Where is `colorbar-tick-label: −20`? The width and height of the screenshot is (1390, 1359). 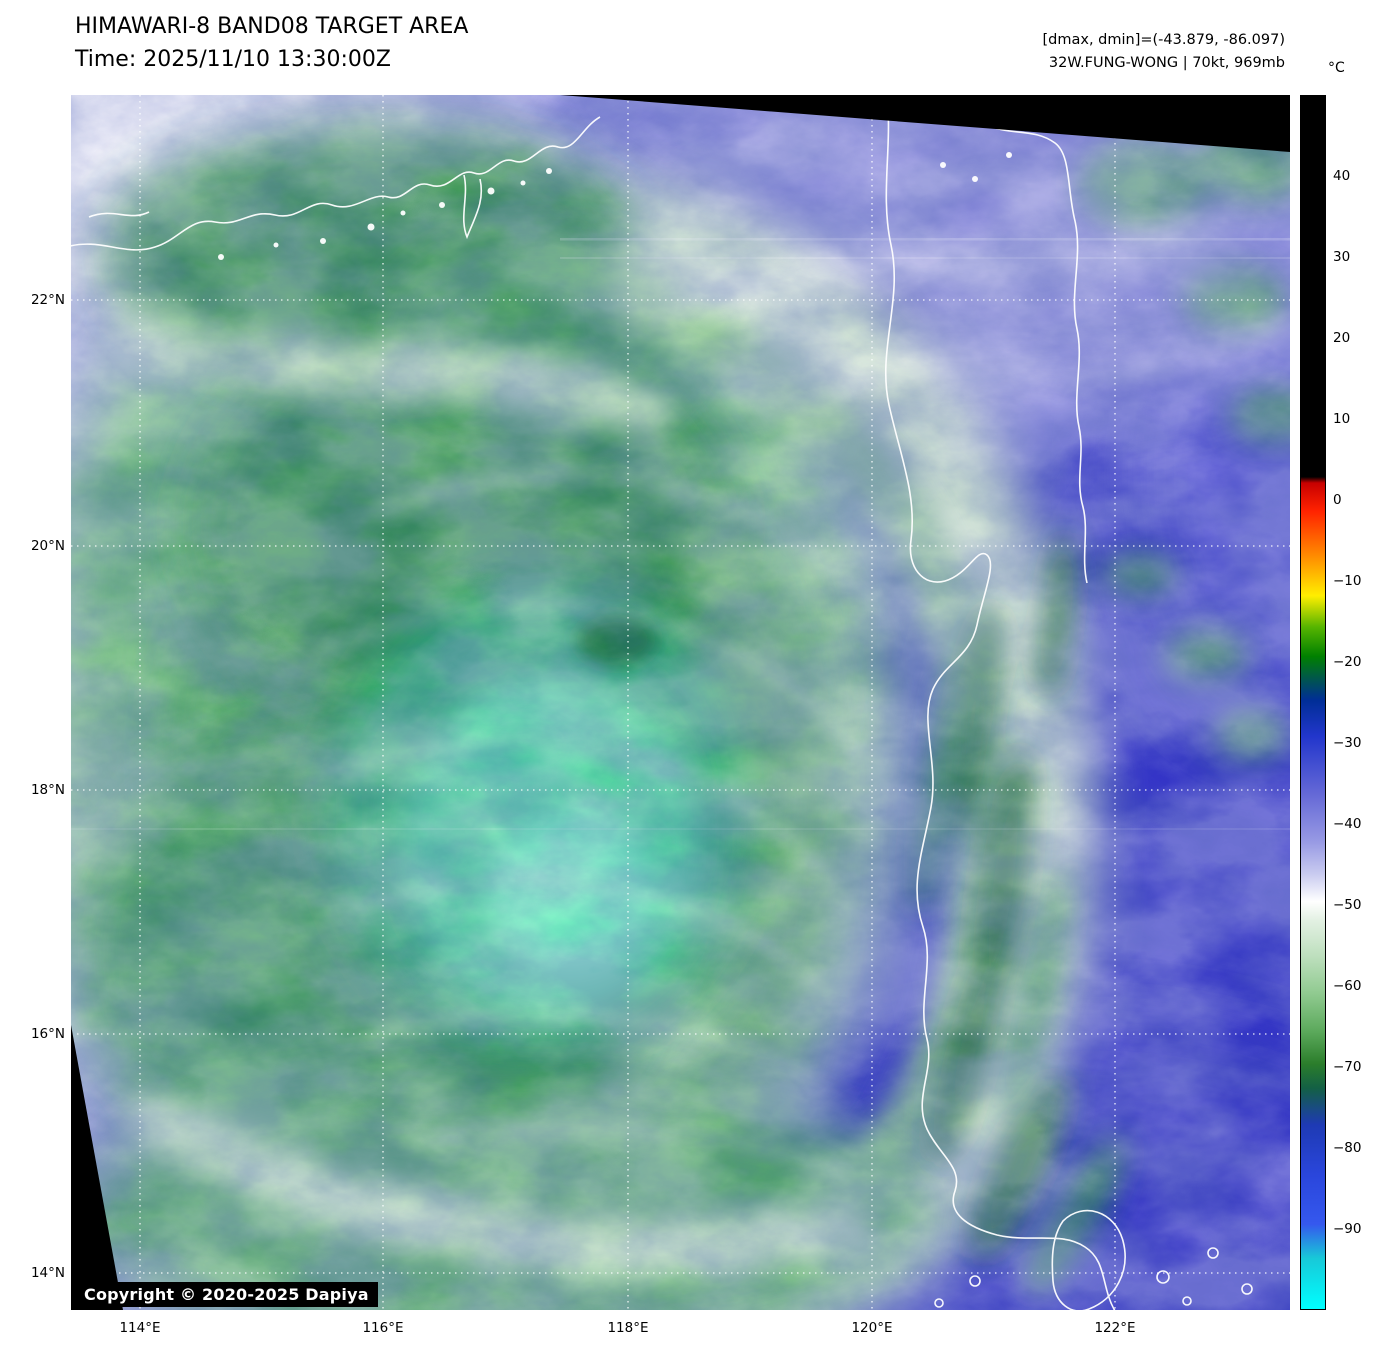 colorbar-tick-label: −20 is located at coordinates (1347, 662).